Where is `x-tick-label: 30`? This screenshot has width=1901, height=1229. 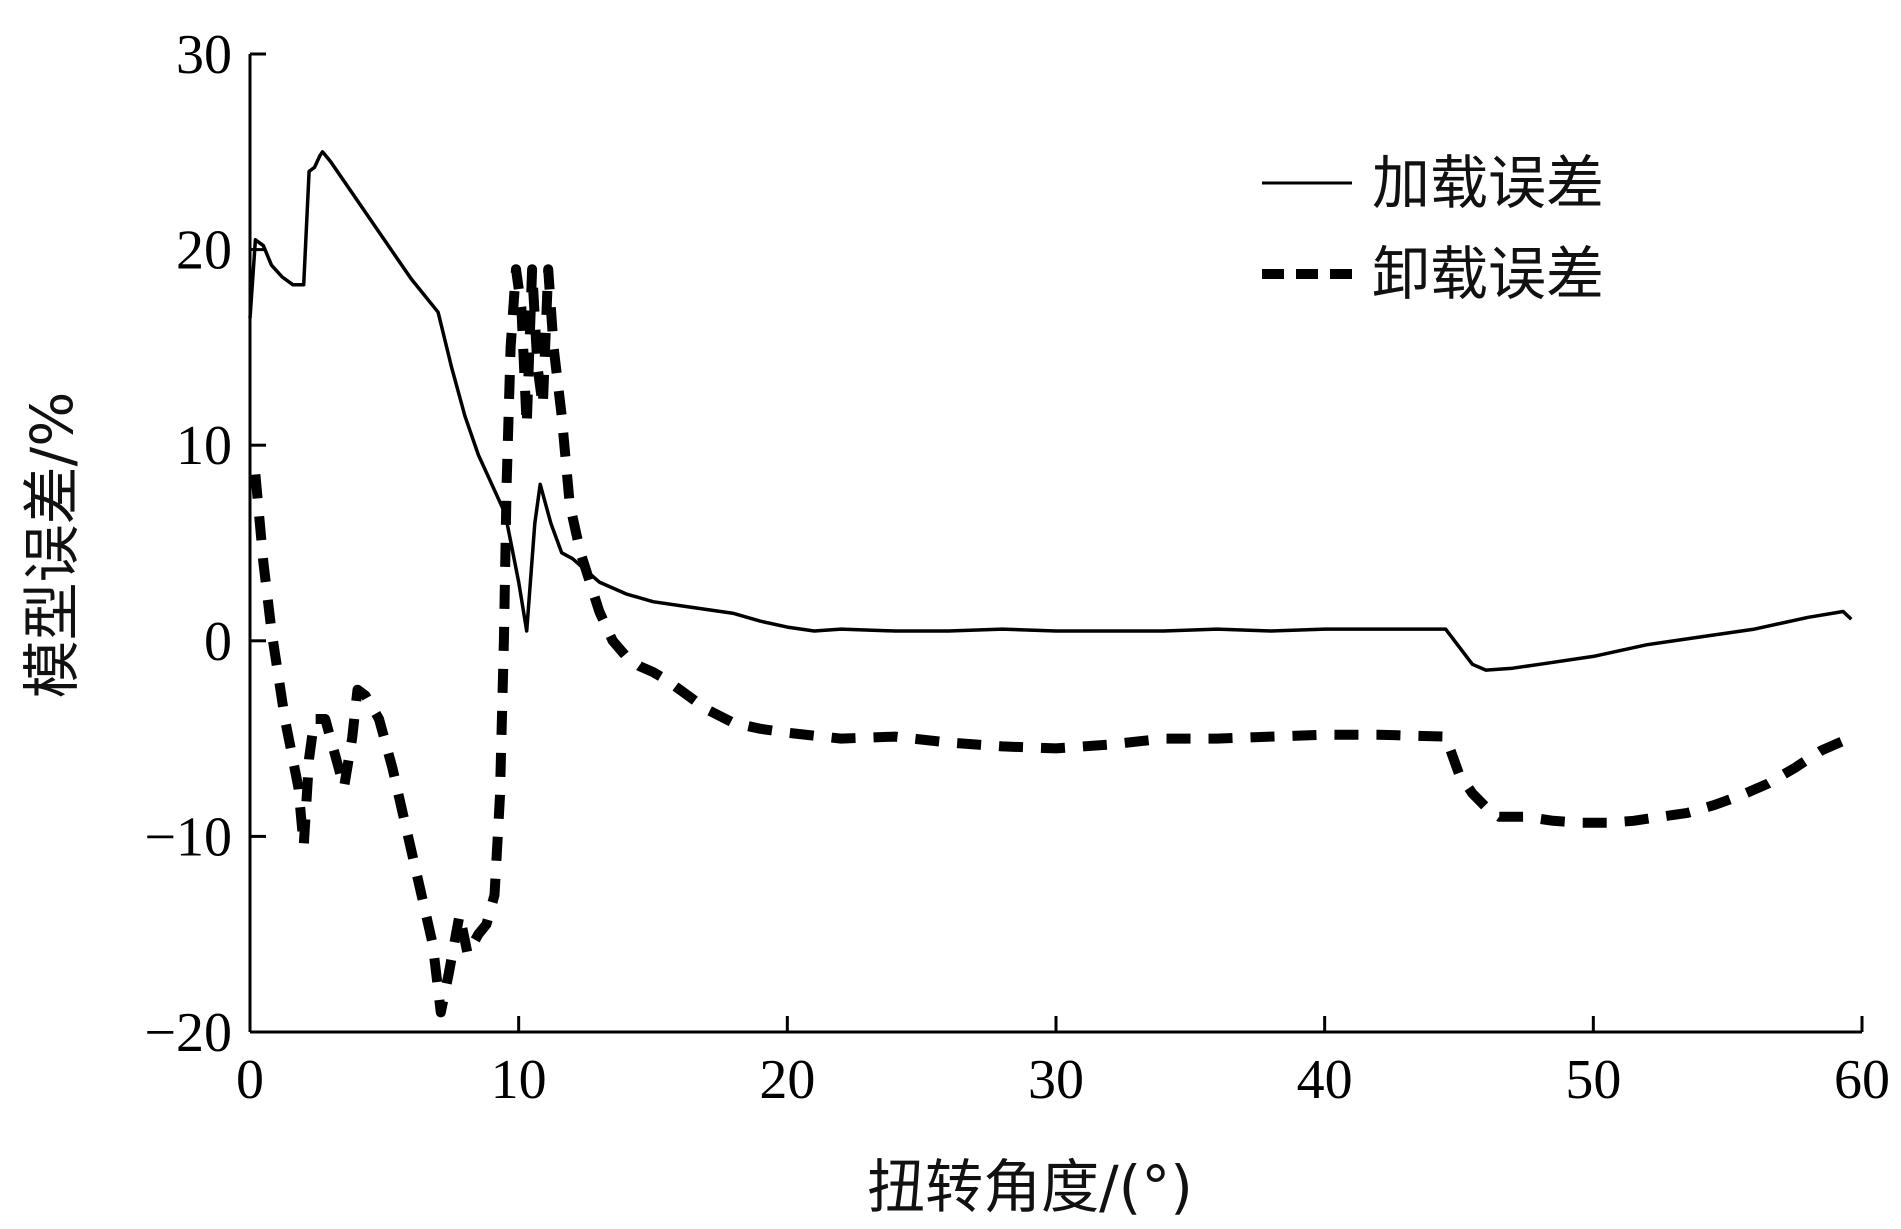 x-tick-label: 30 is located at coordinates (1056, 1080).